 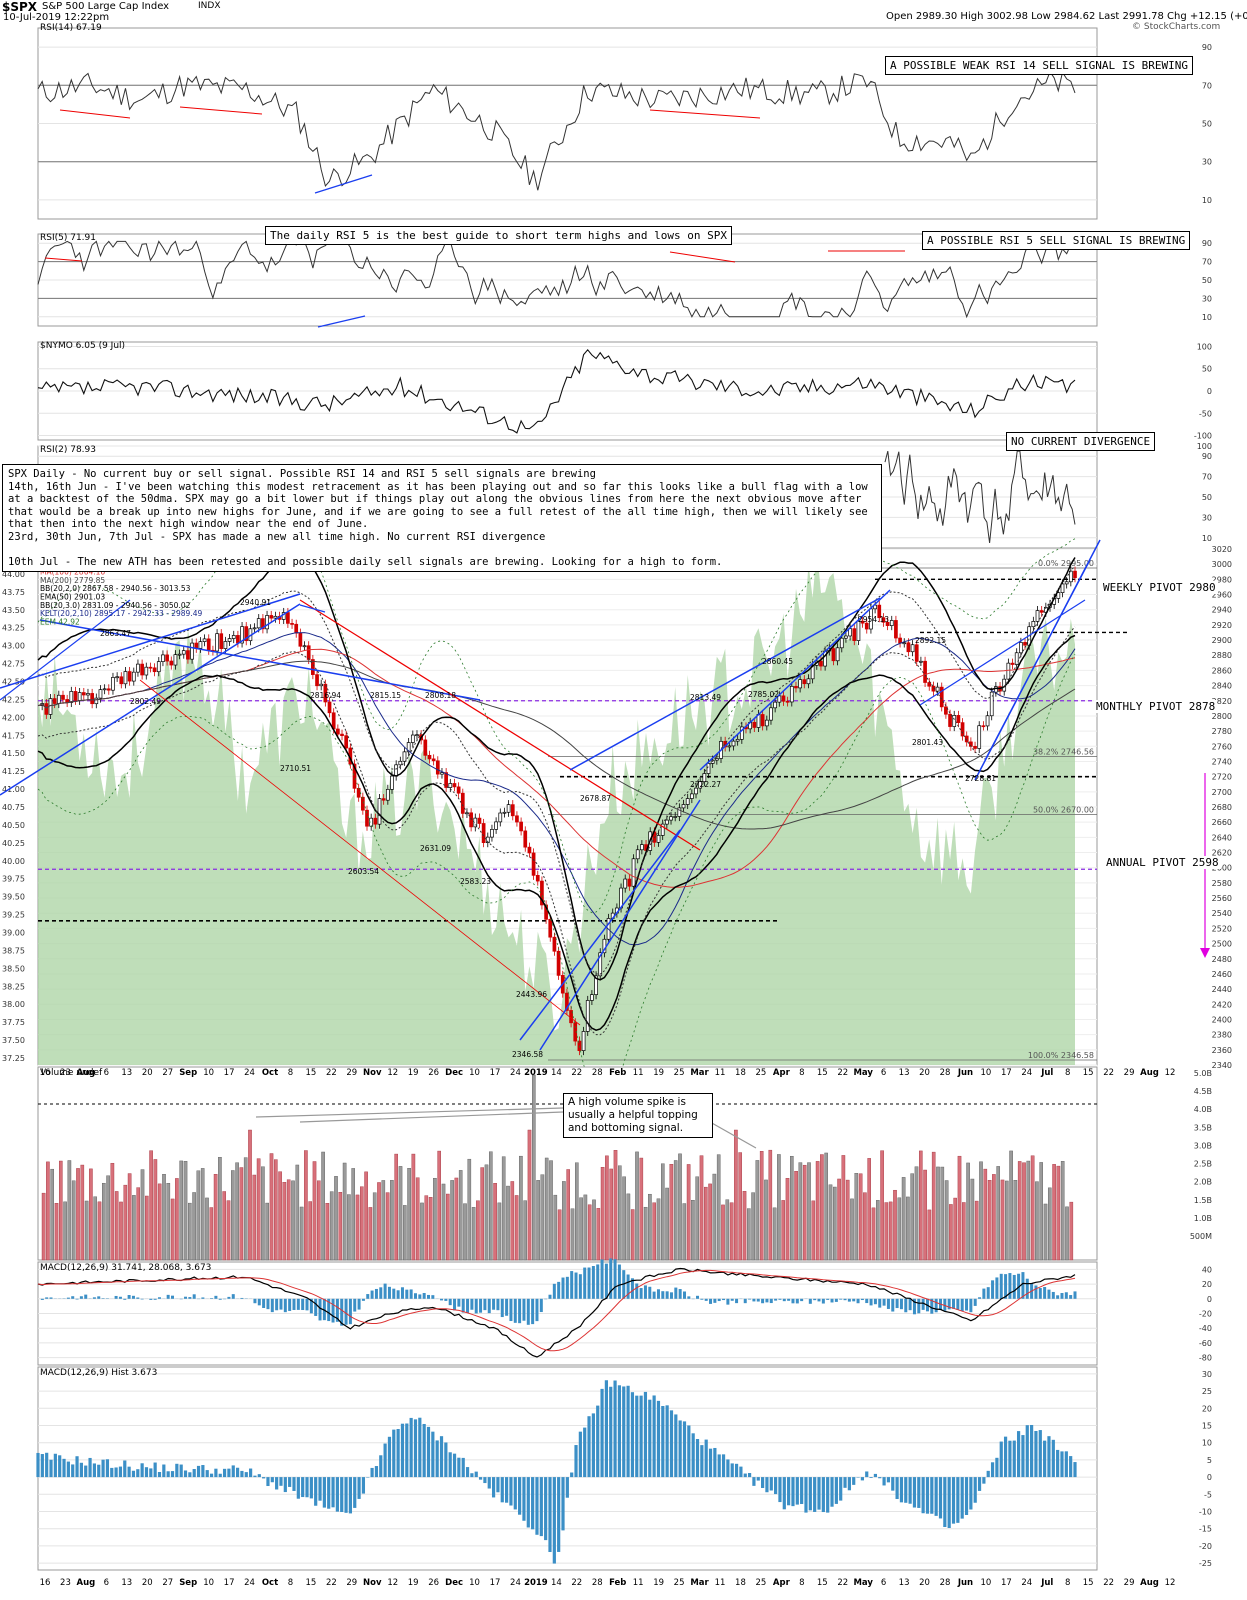 What do you see at coordinates (270, 1583) in the screenshot?
I see `x-axis-label: Oct` at bounding box center [270, 1583].